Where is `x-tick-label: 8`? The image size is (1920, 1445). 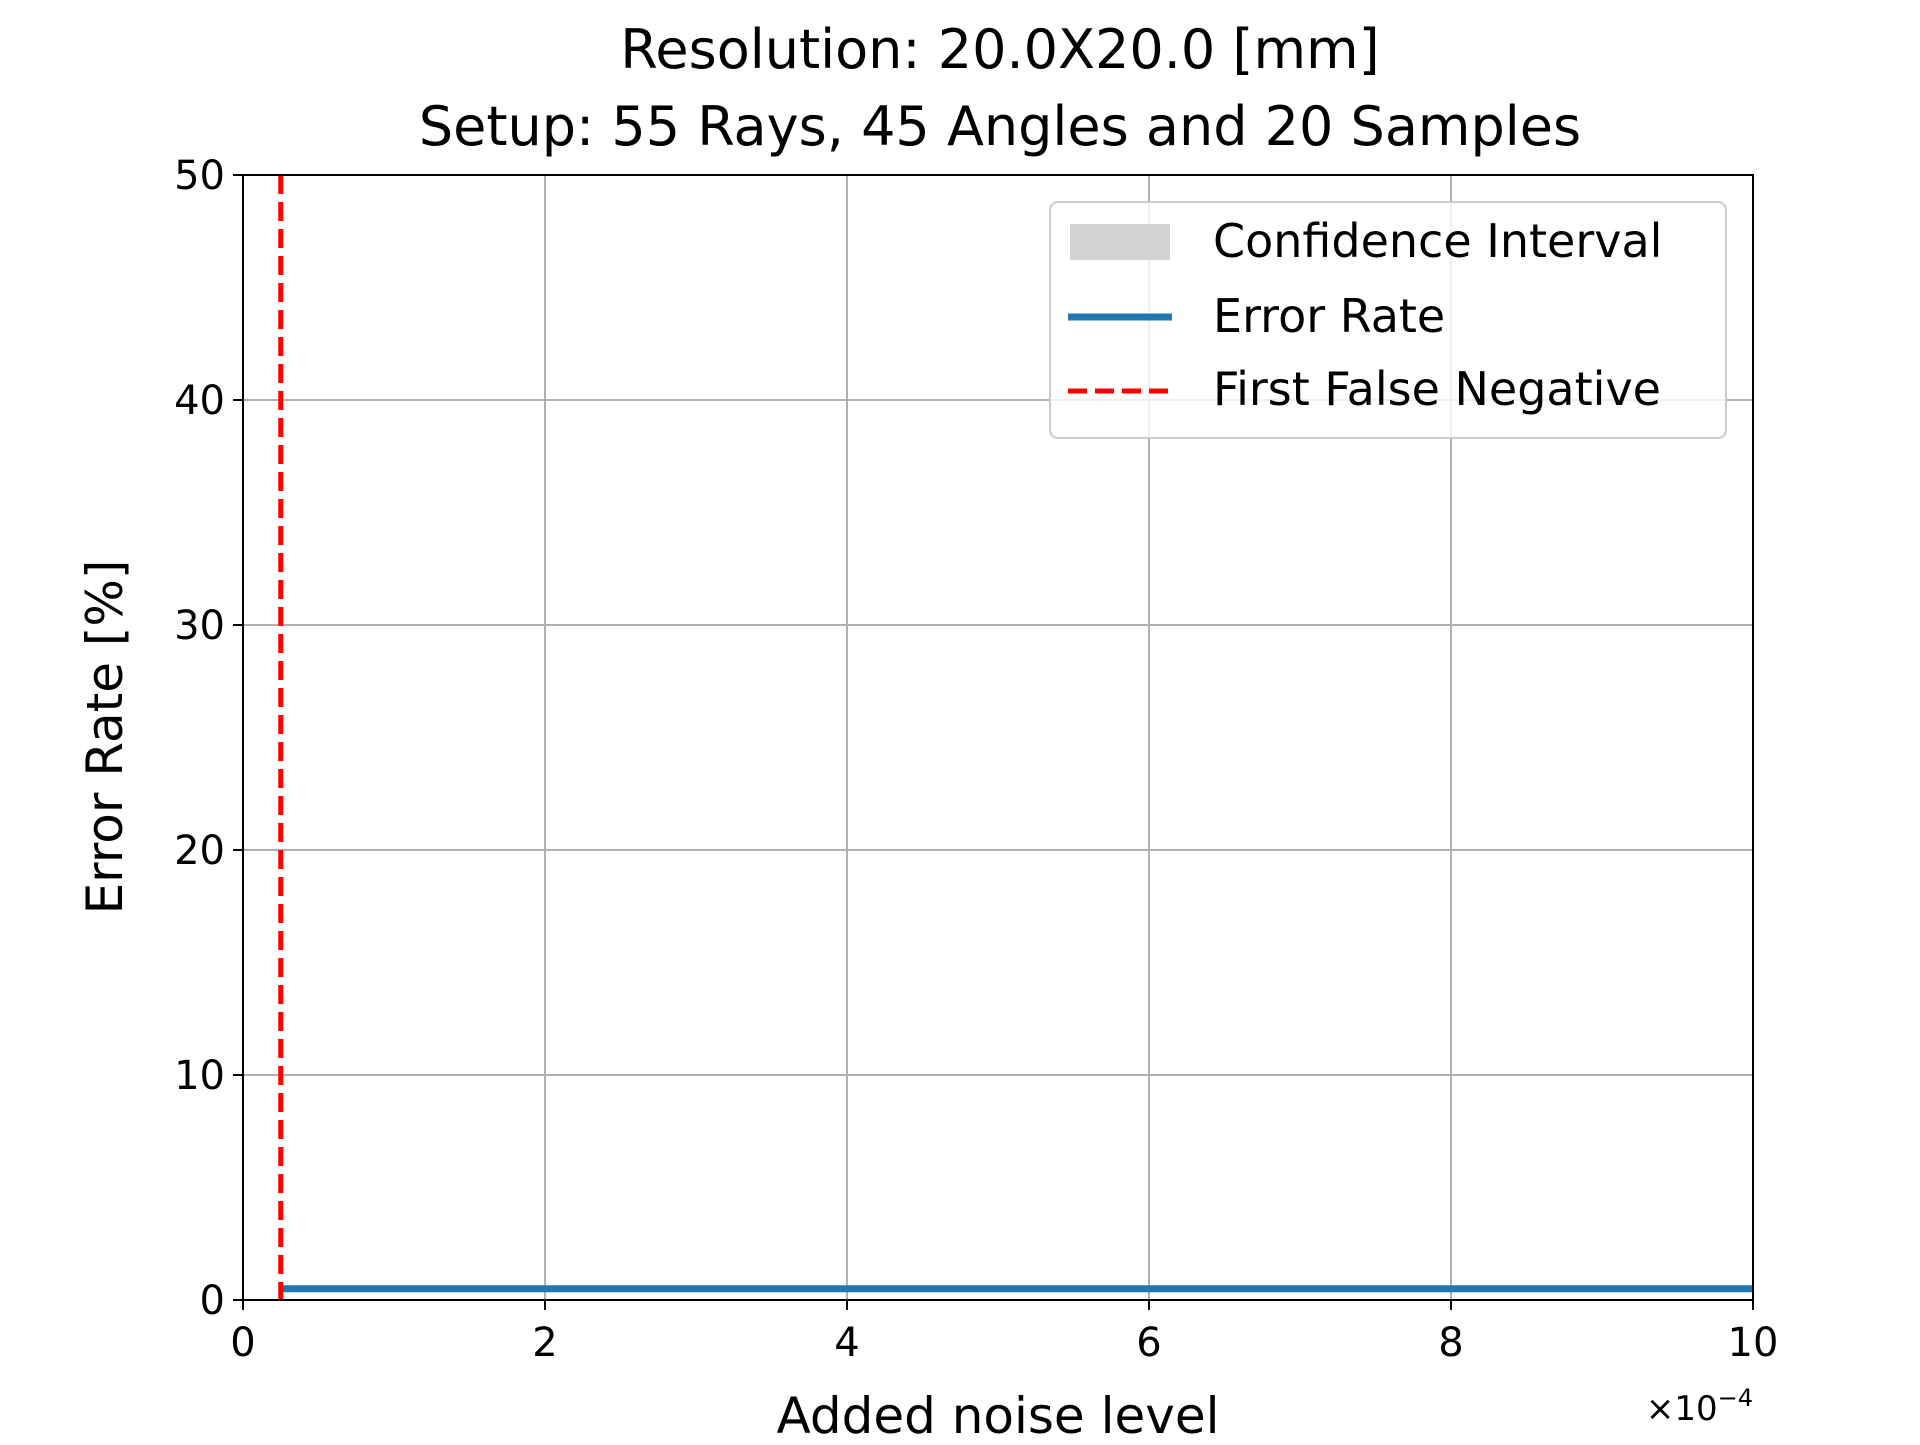 x-tick-label: 8 is located at coordinates (1450, 1343).